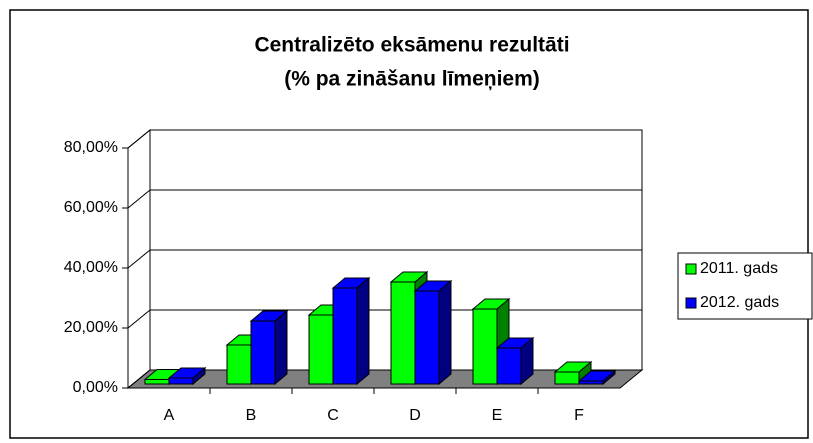 The height and width of the screenshot is (443, 813). Describe the element at coordinates (415, 415) in the screenshot. I see `x-tick-label: D` at that location.